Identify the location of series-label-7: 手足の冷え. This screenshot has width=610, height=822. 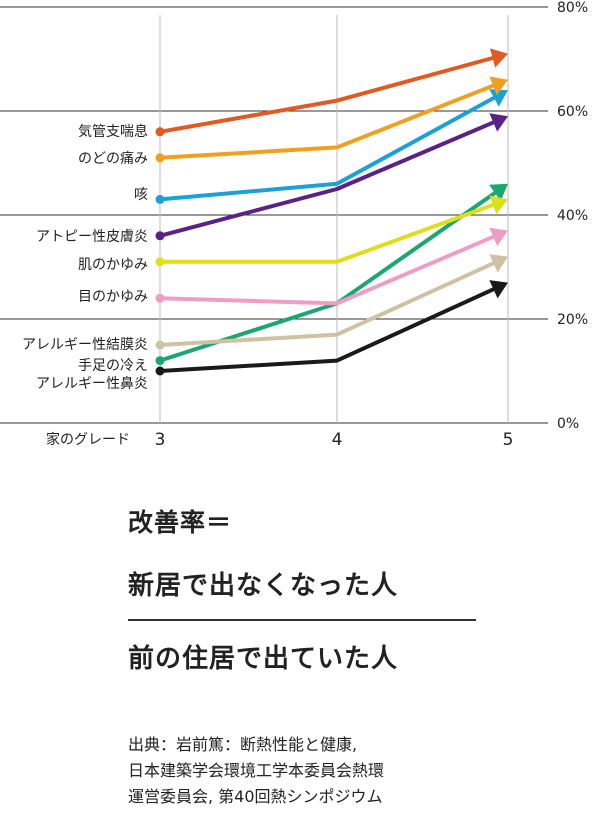
(113, 366).